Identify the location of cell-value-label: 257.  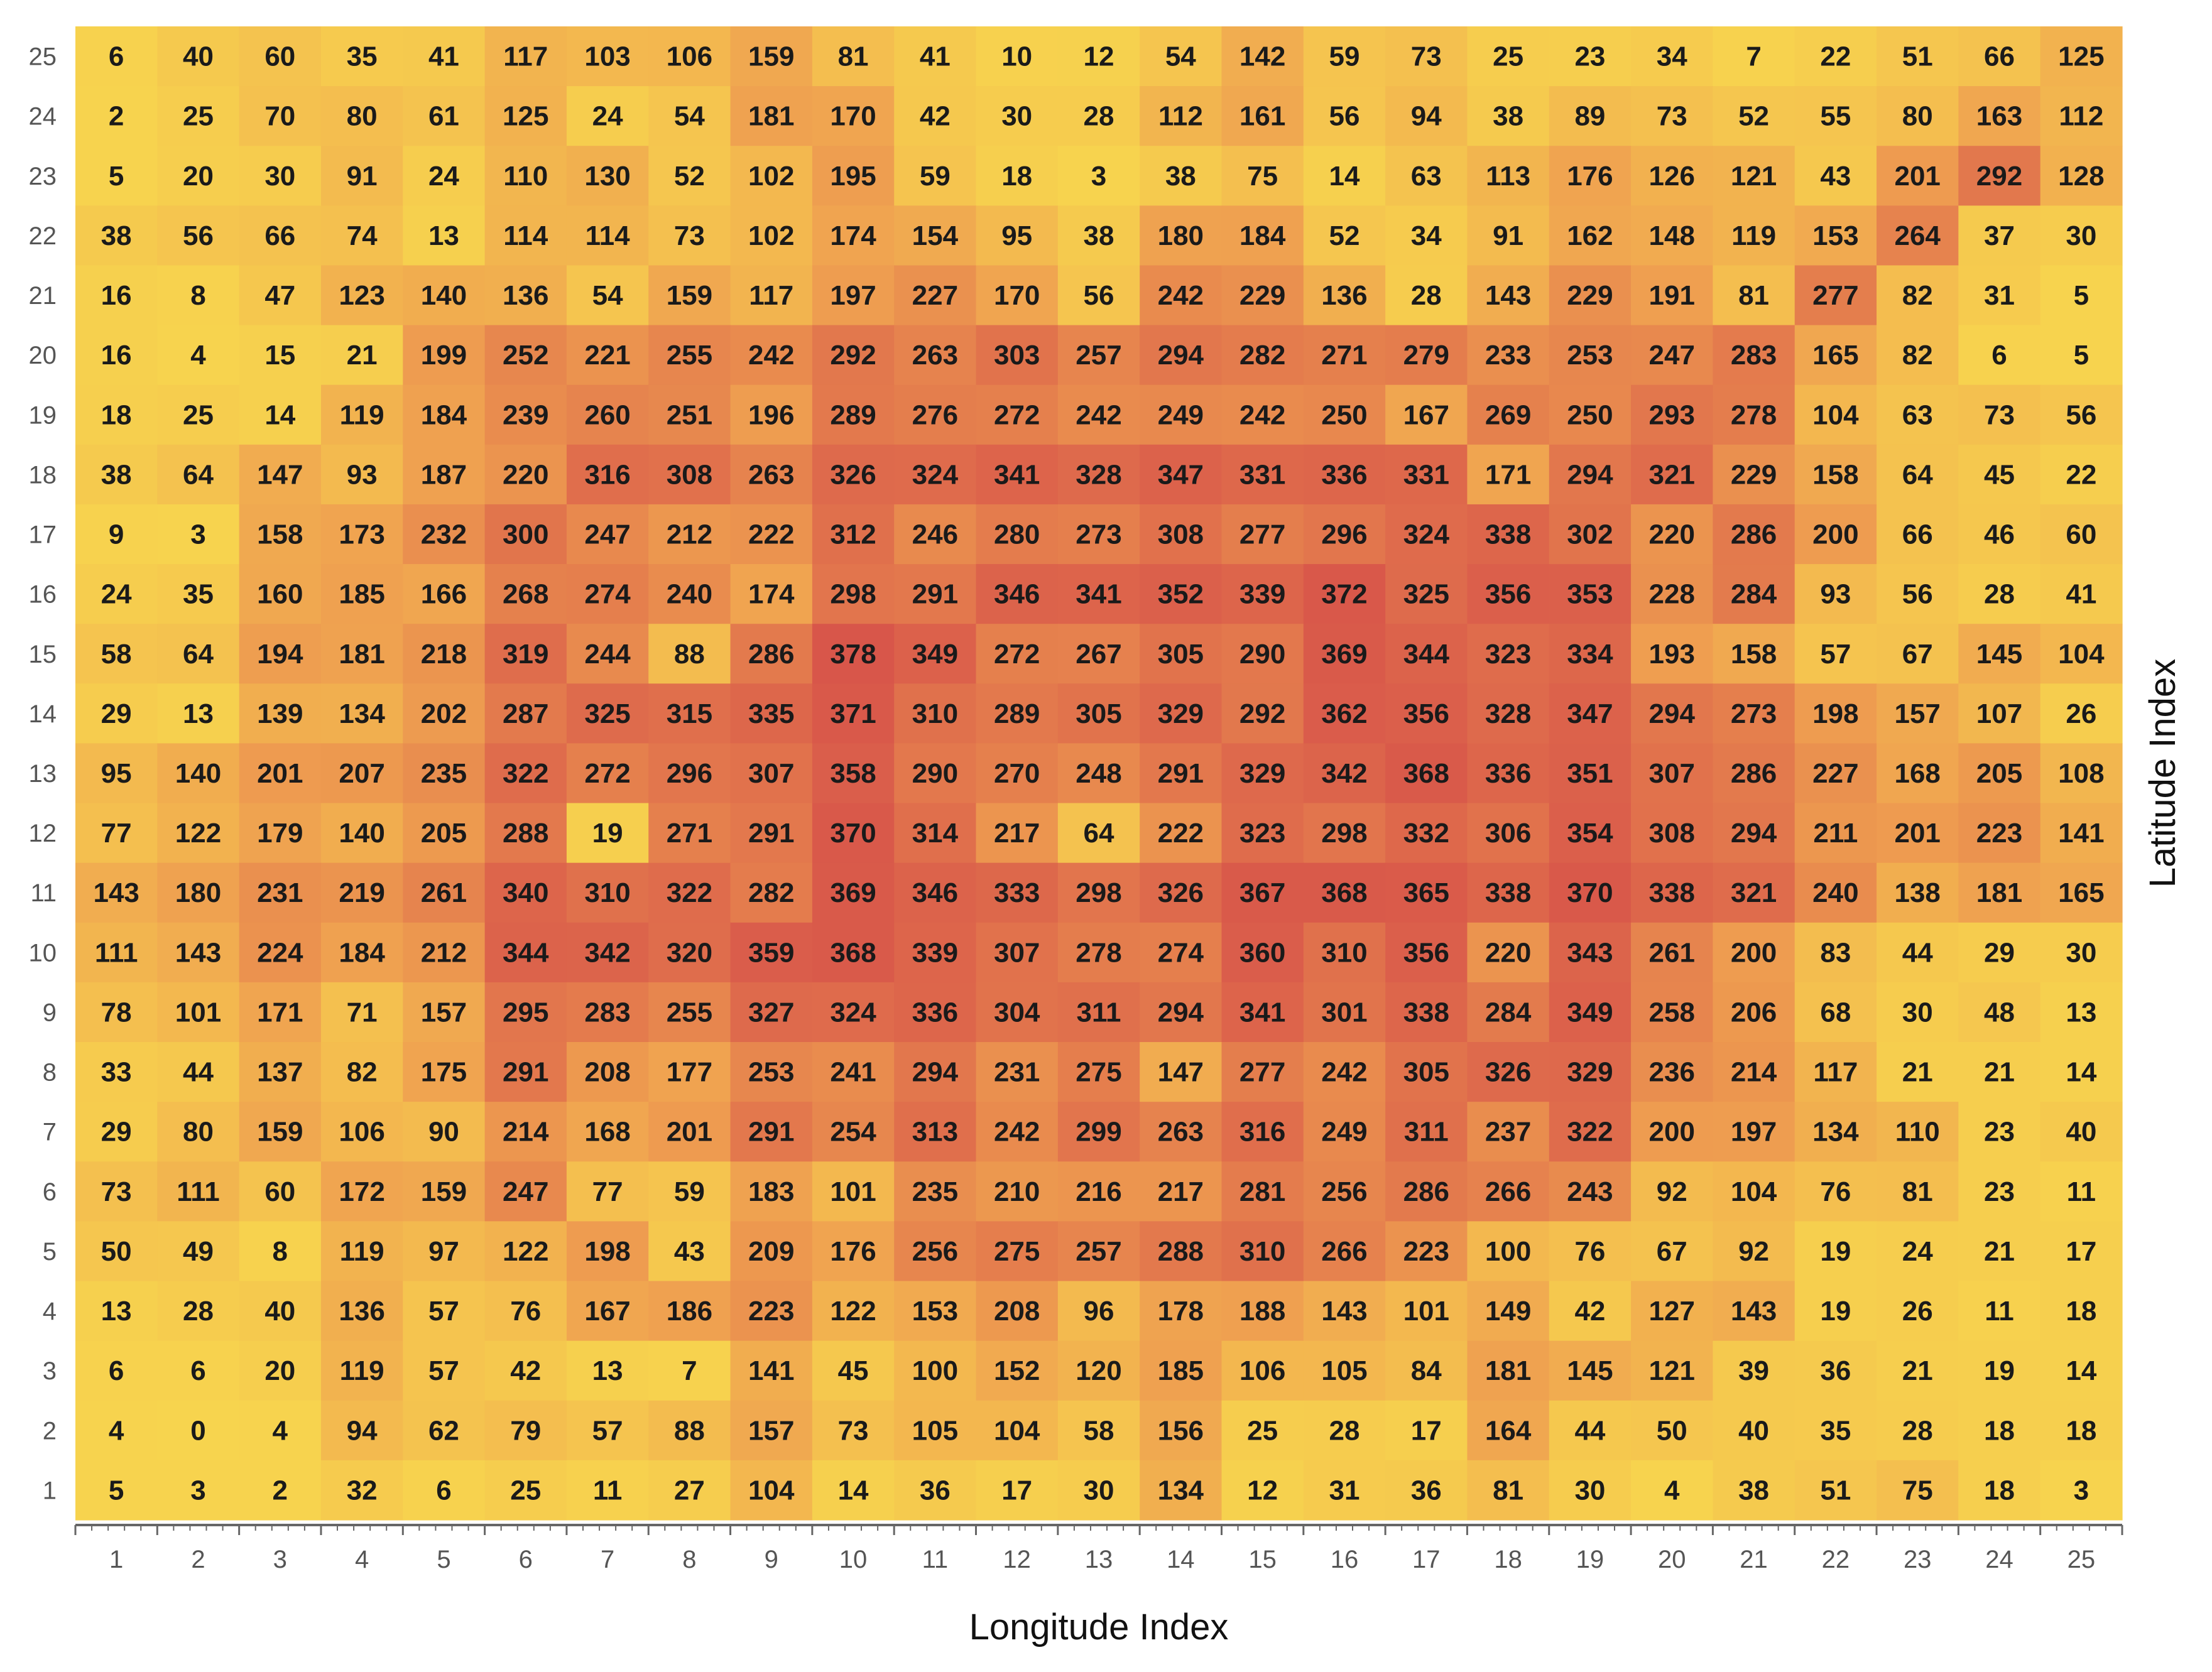
(1099, 355).